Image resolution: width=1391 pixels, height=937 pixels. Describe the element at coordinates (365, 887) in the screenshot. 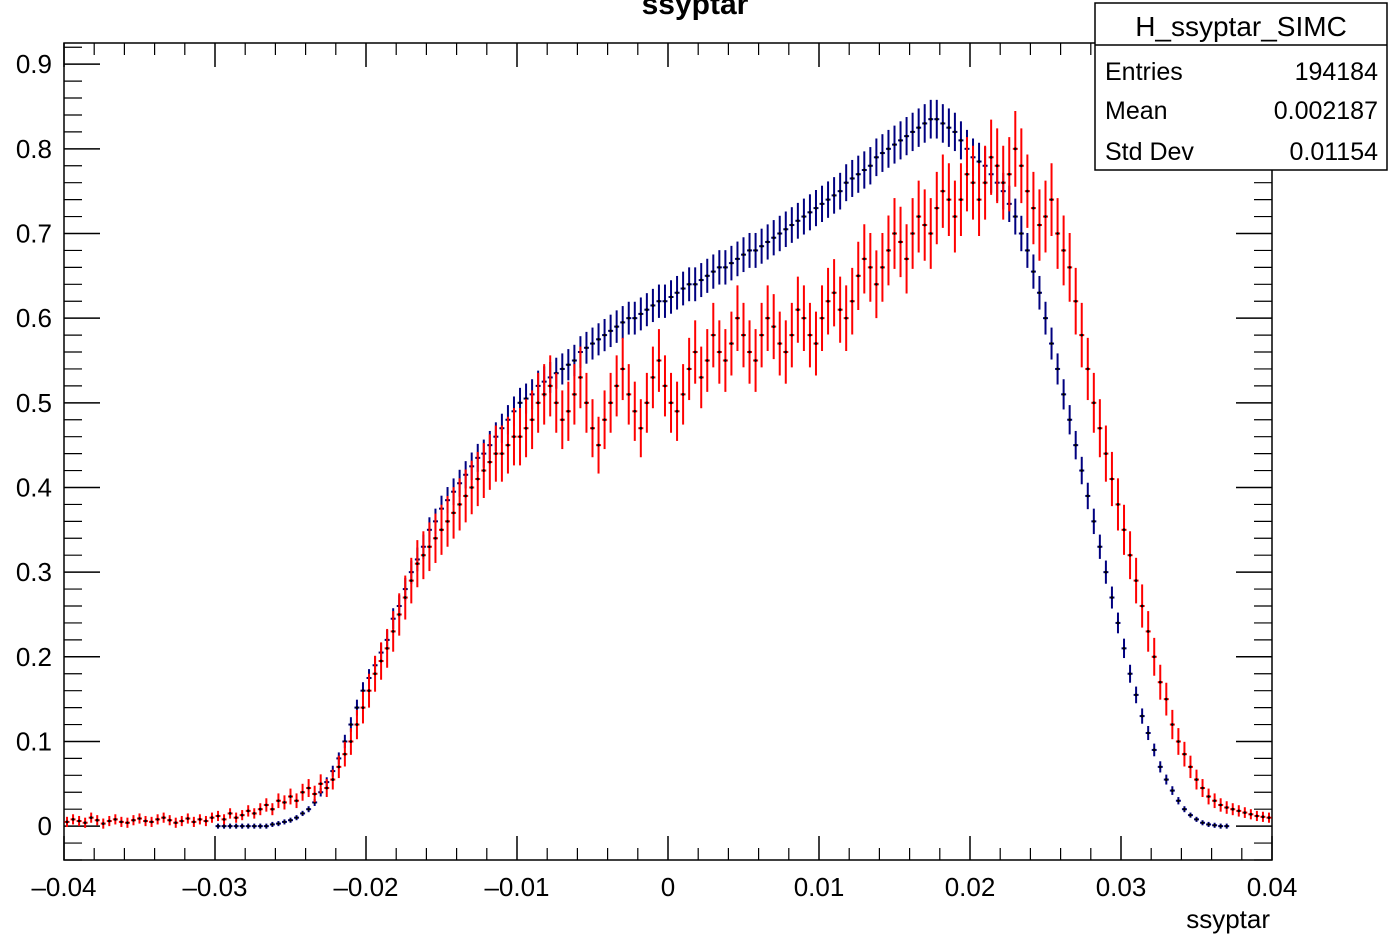

I see `x-tick-label: –0.02` at that location.